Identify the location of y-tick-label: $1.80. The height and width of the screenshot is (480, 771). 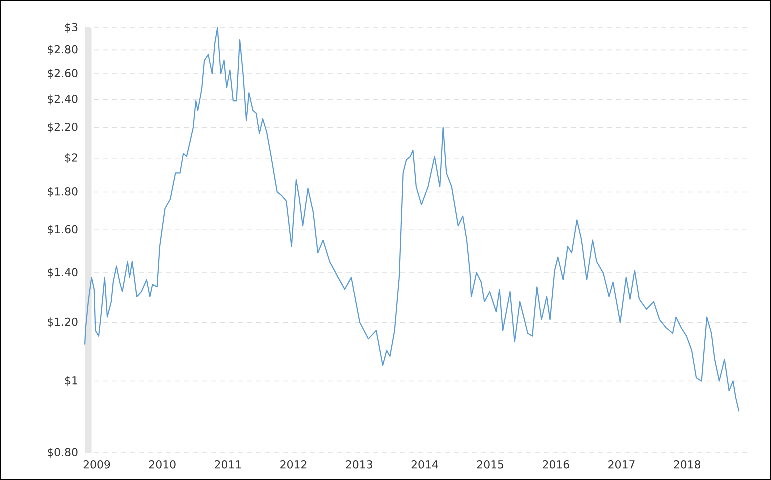
(63, 192).